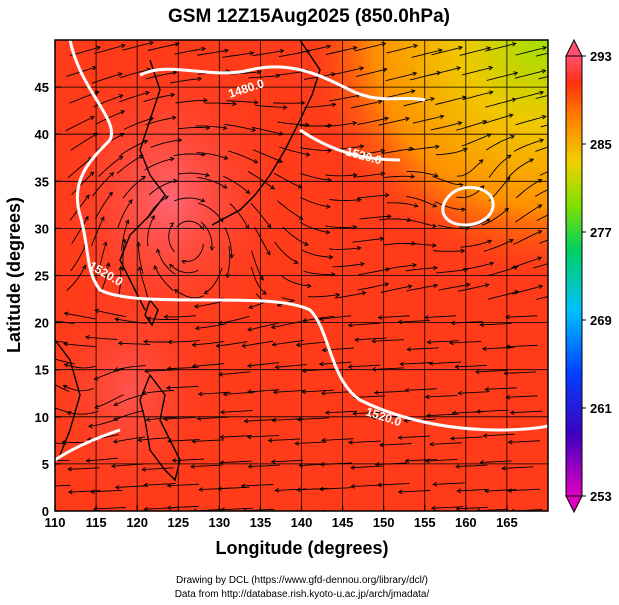 This screenshot has height=605, width=619. Describe the element at coordinates (350, 145) in the screenshot. I see `contour-1520-north` at that location.